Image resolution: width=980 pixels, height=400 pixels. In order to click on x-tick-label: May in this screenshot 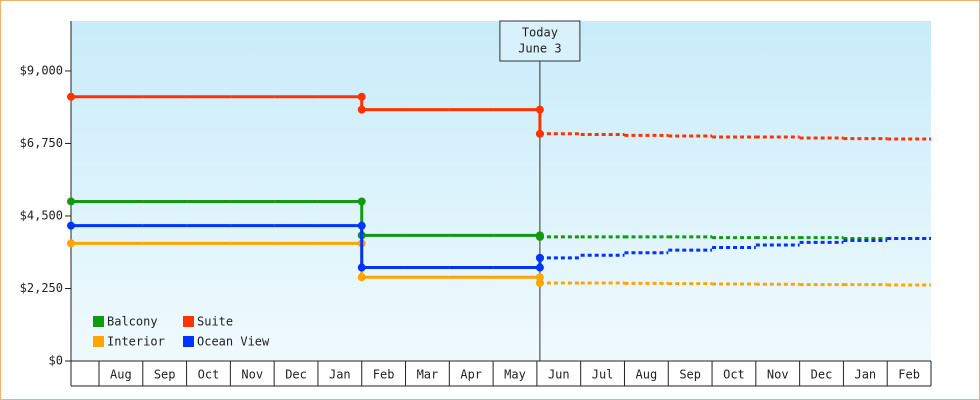, I will do `click(515, 375)`.